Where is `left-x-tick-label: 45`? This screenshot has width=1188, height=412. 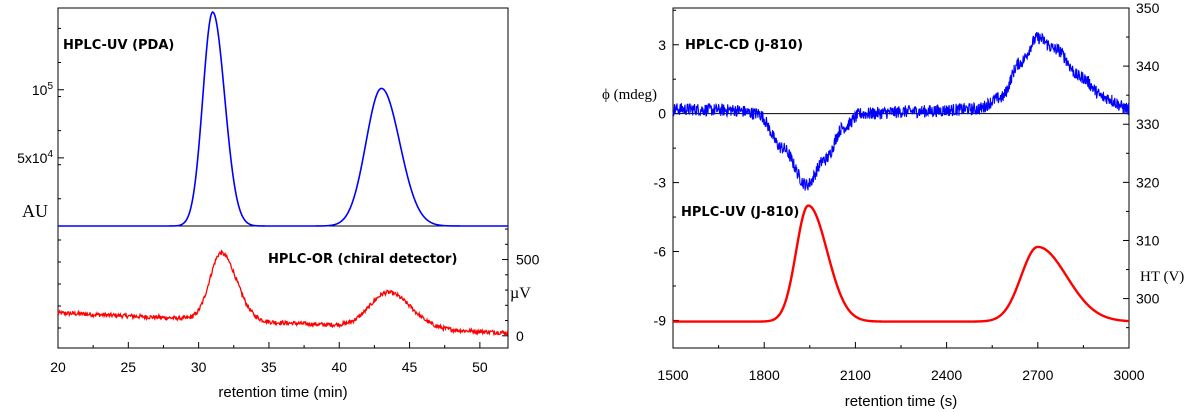
left-x-tick-label: 45 is located at coordinates (410, 367).